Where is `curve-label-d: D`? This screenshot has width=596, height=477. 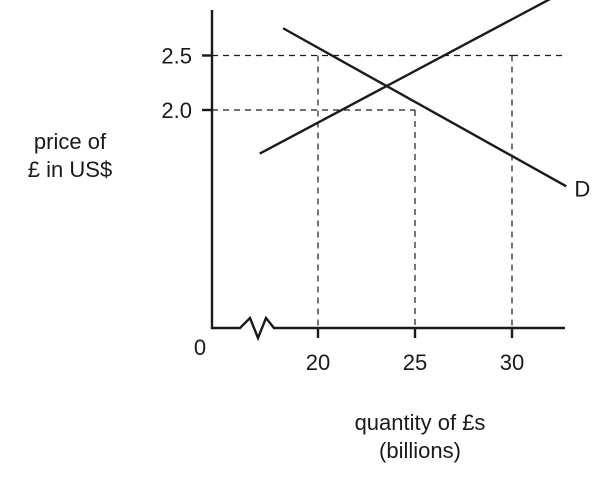 curve-label-d: D is located at coordinates (582, 188).